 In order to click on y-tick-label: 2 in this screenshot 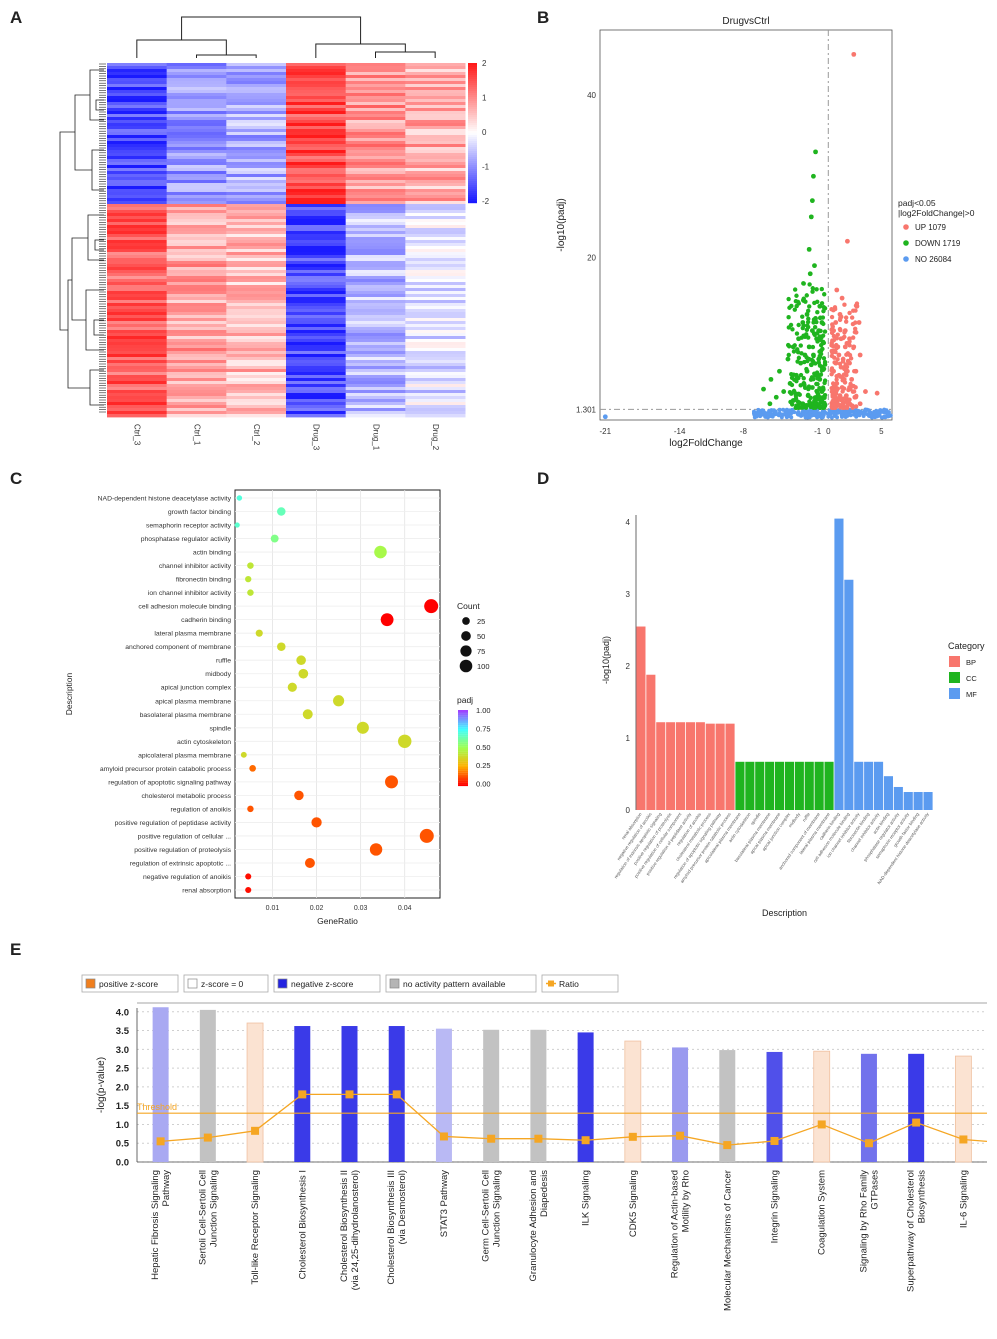, I will do `click(628, 666)`.